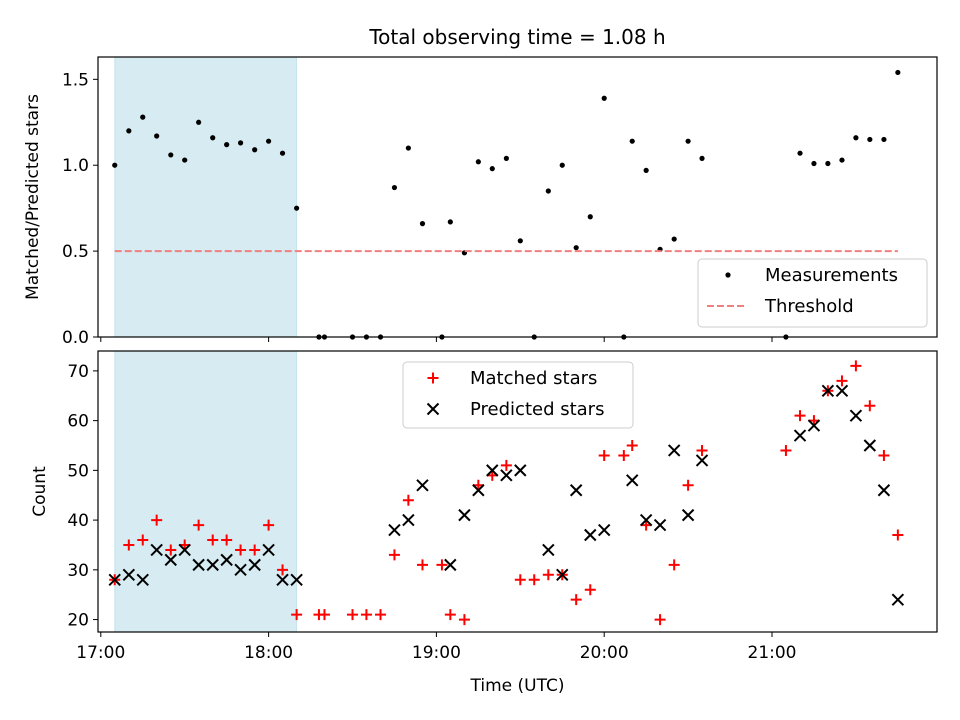 The image size is (960, 720). Describe the element at coordinates (78, 521) in the screenshot. I see `y-tick-label: 40` at that location.